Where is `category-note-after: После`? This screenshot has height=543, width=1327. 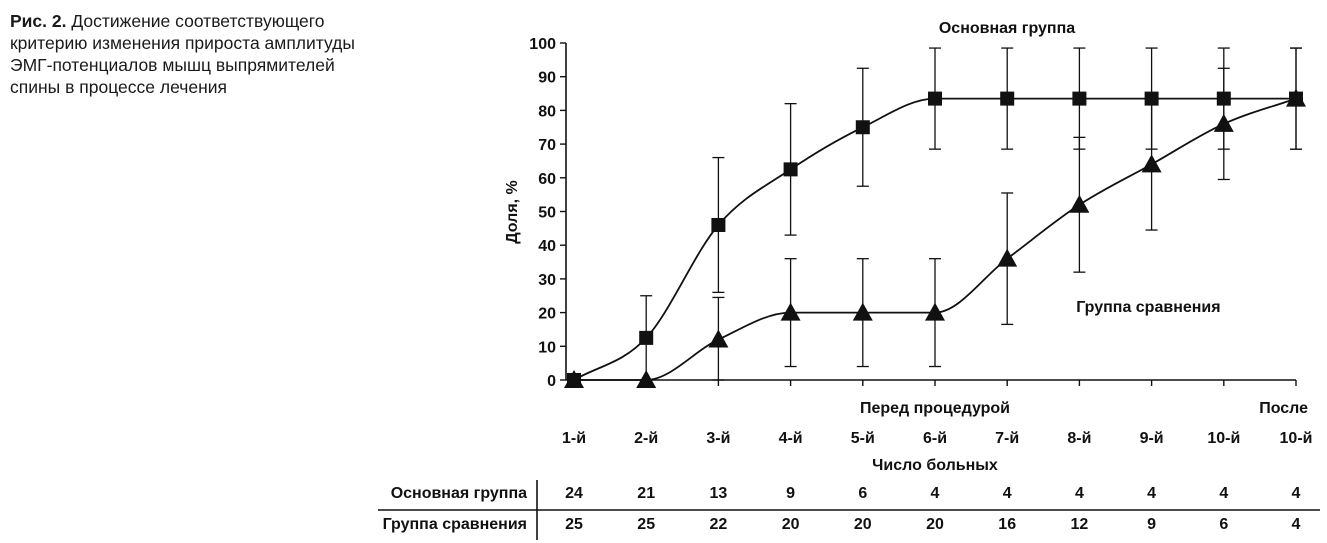
category-note-after: После is located at coordinates (1283, 408).